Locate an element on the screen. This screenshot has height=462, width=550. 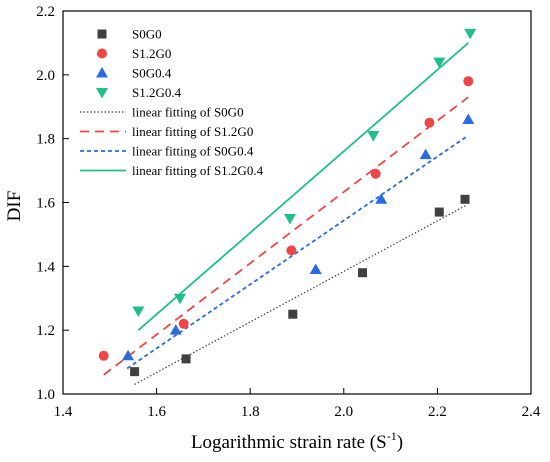
x-tick-label: 1.6 is located at coordinates (156, 412).